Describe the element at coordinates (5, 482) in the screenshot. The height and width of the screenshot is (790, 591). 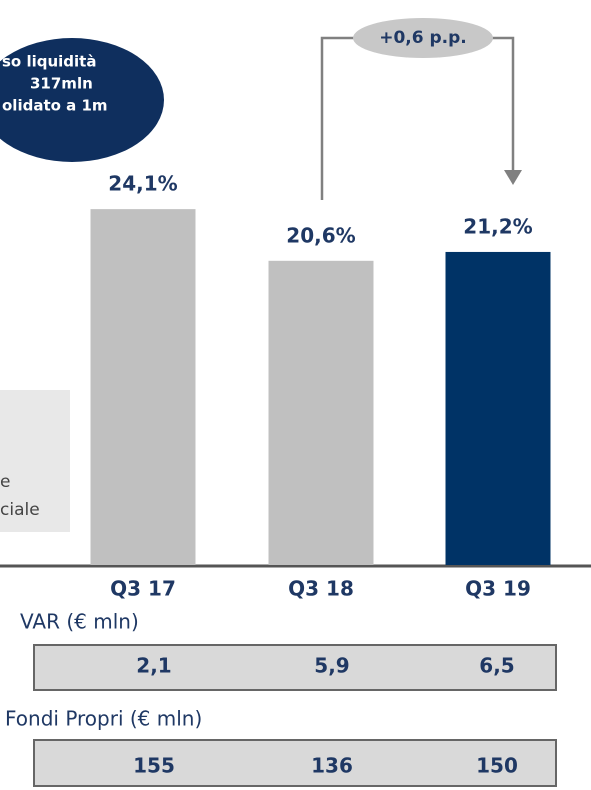
I see `note-text: e` at that location.